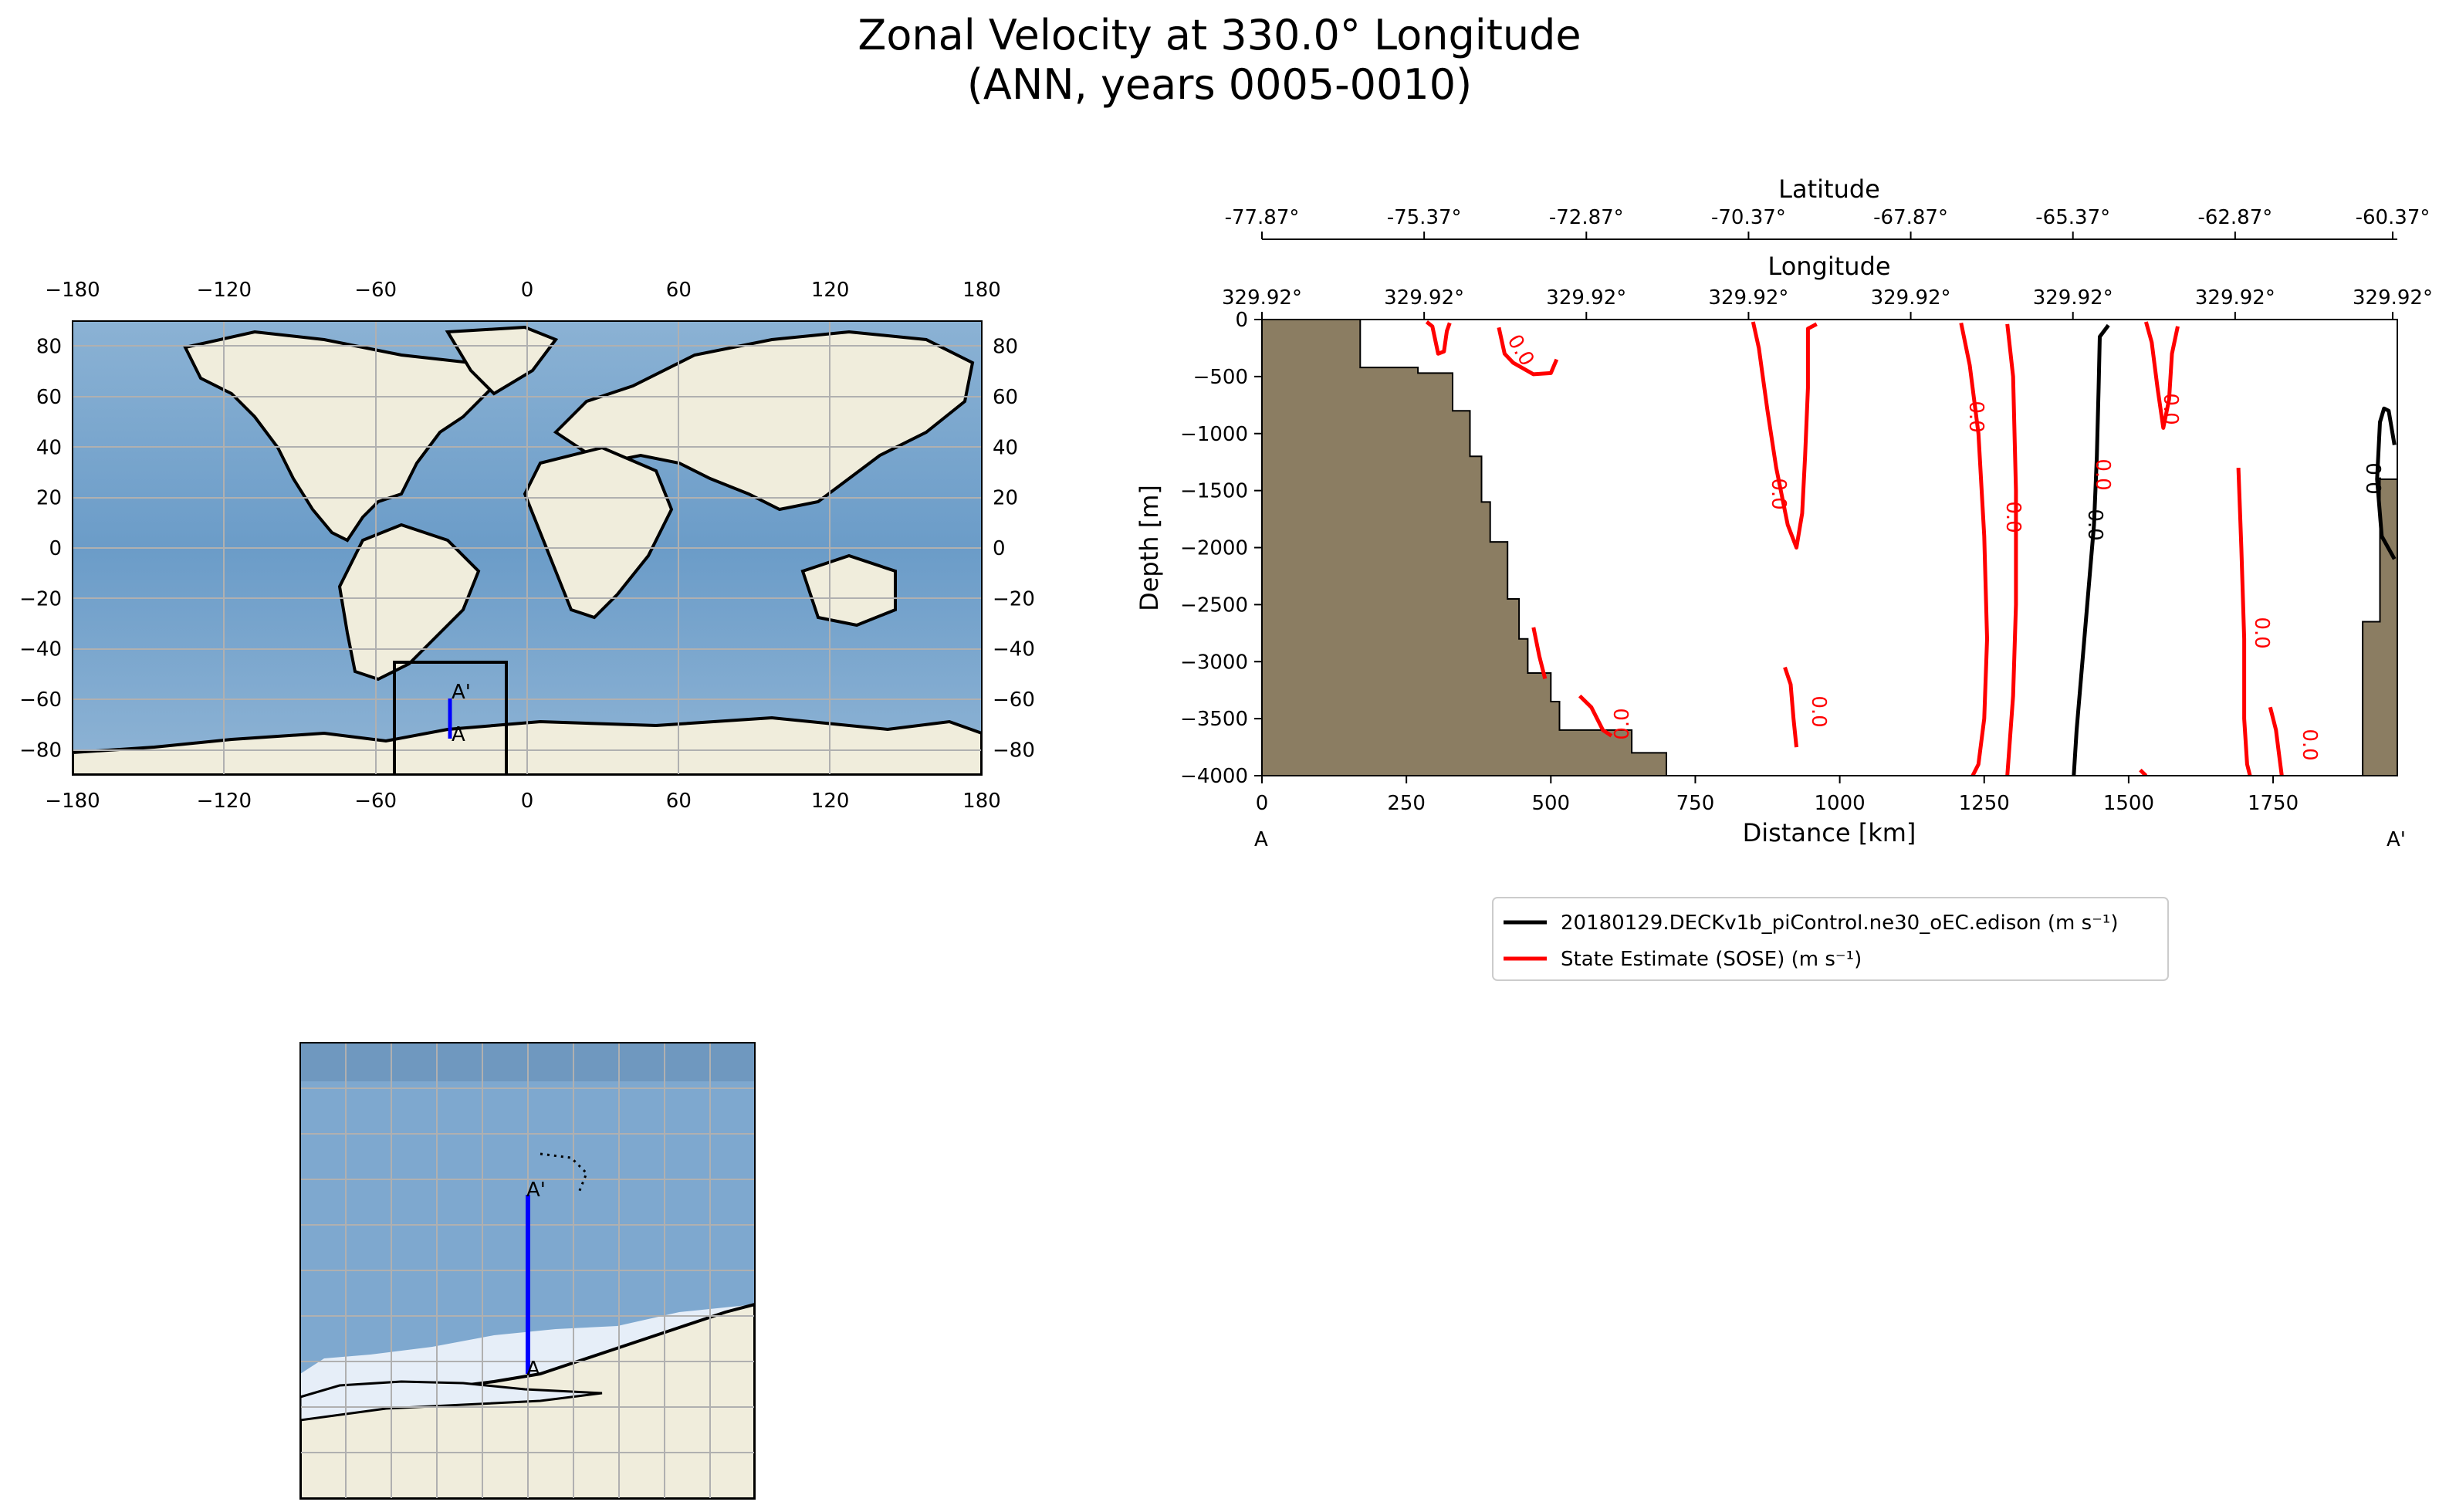  What do you see at coordinates (1262, 217) in the screenshot?
I see `latitude-tick-label: -77.87°` at bounding box center [1262, 217].